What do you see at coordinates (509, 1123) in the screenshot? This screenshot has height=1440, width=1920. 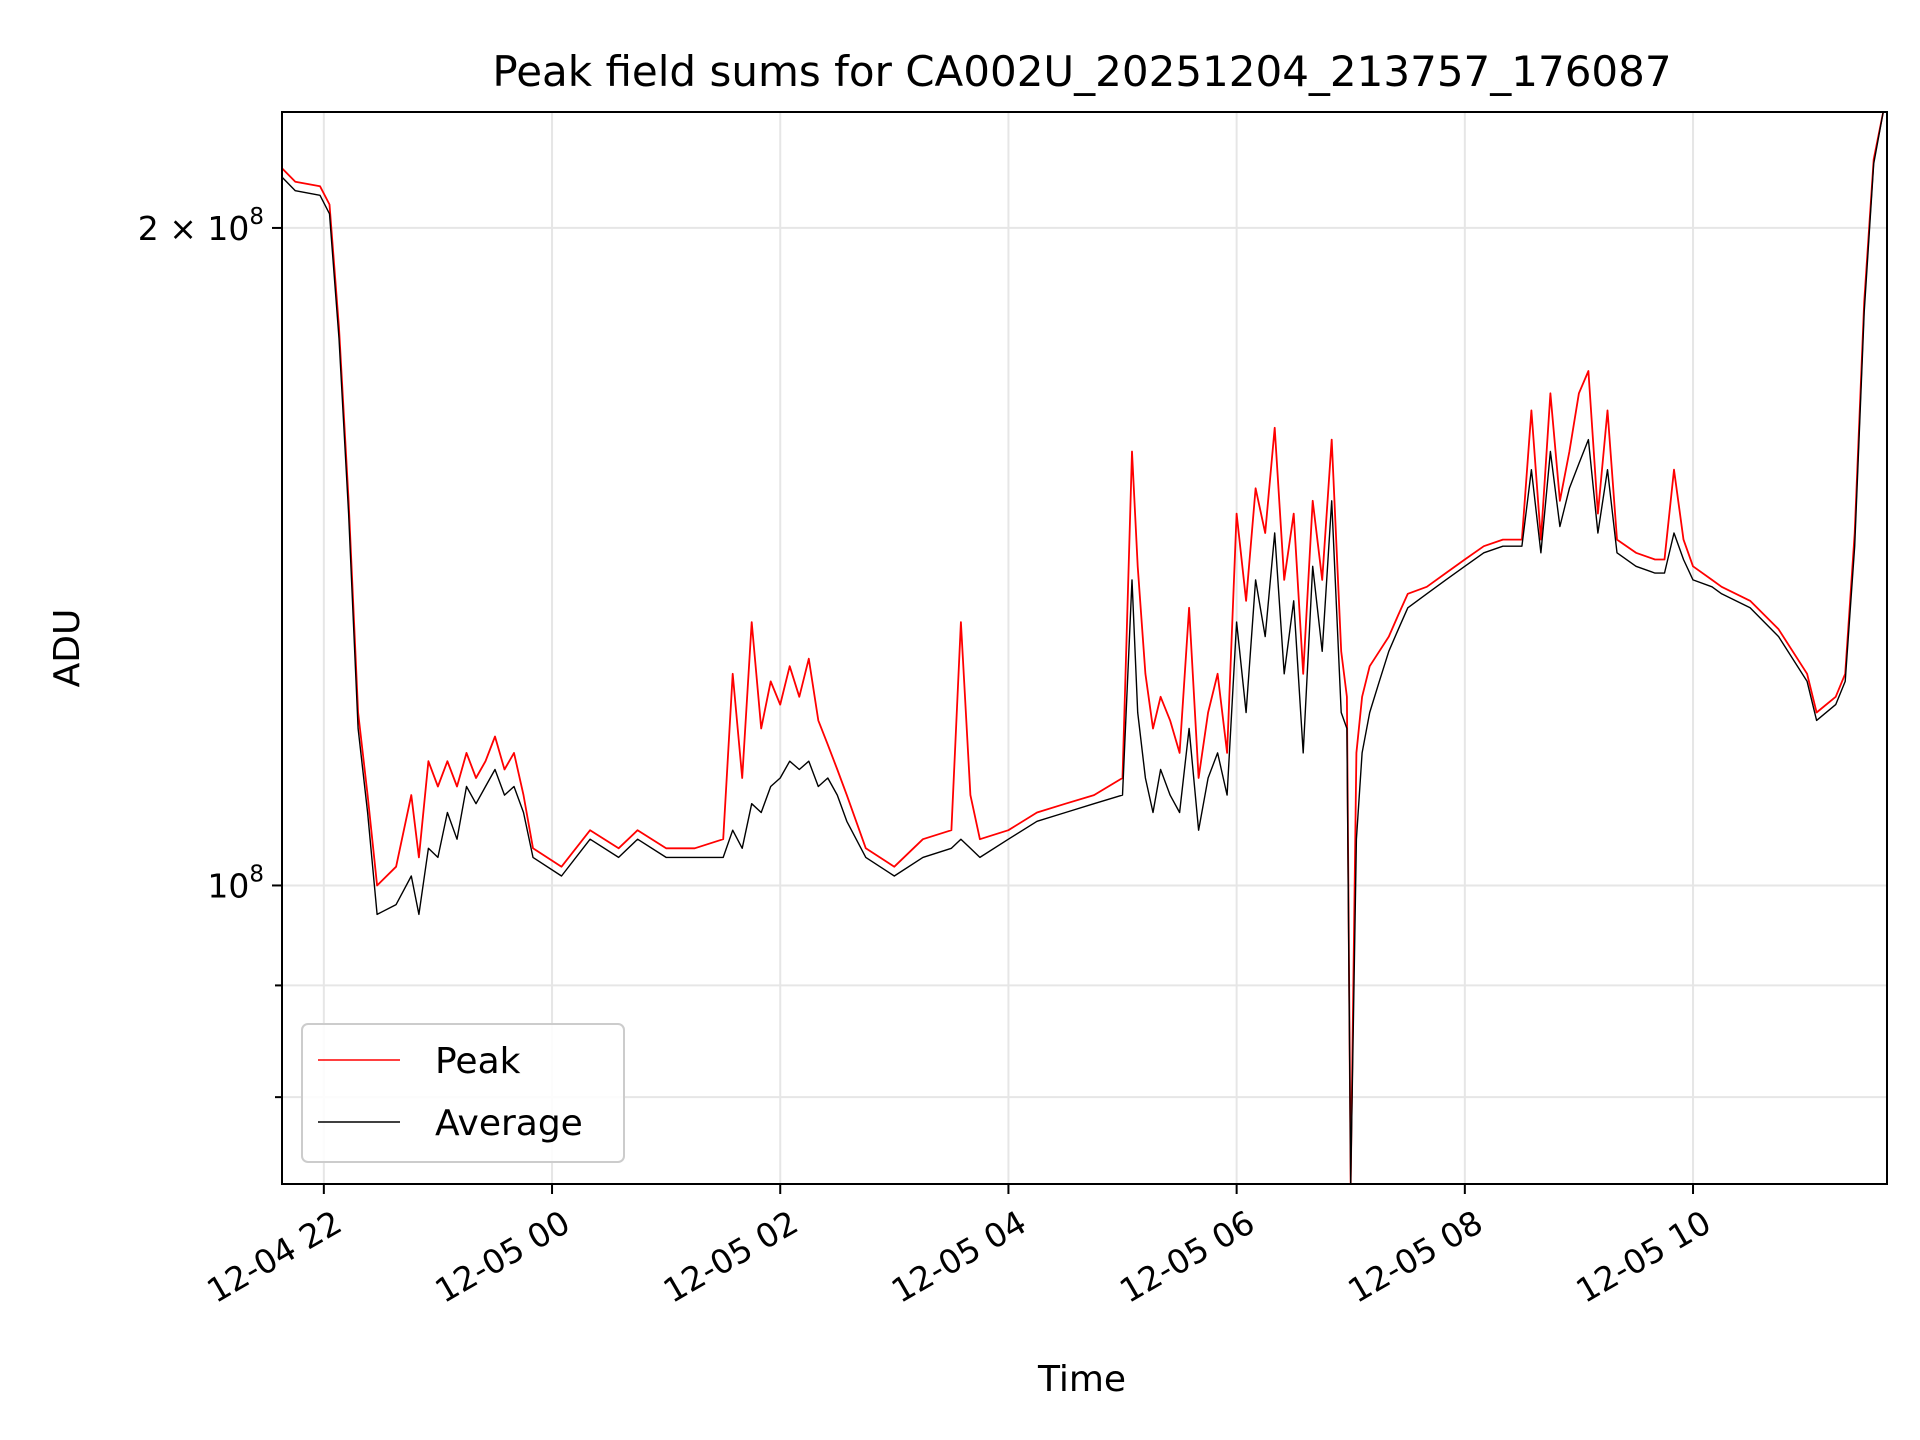 I see `legend-label-average: Average` at bounding box center [509, 1123].